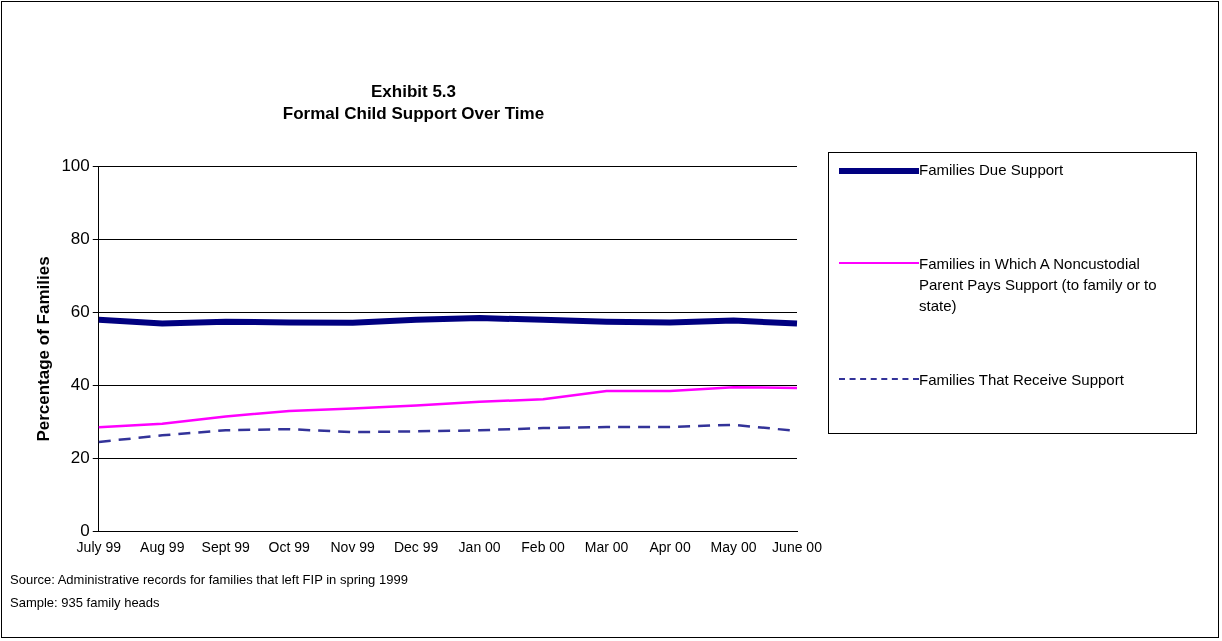 The width and height of the screenshot is (1222, 641). What do you see at coordinates (80, 312) in the screenshot?
I see `y-tick-label: 60` at bounding box center [80, 312].